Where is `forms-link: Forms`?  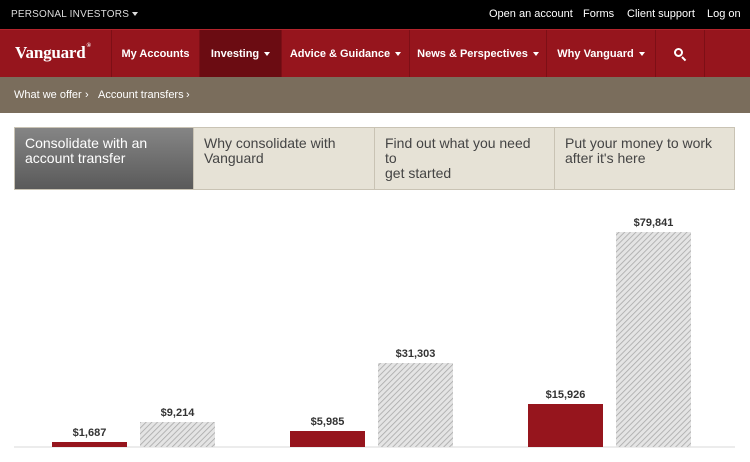
forms-link: Forms is located at coordinates (599, 14).